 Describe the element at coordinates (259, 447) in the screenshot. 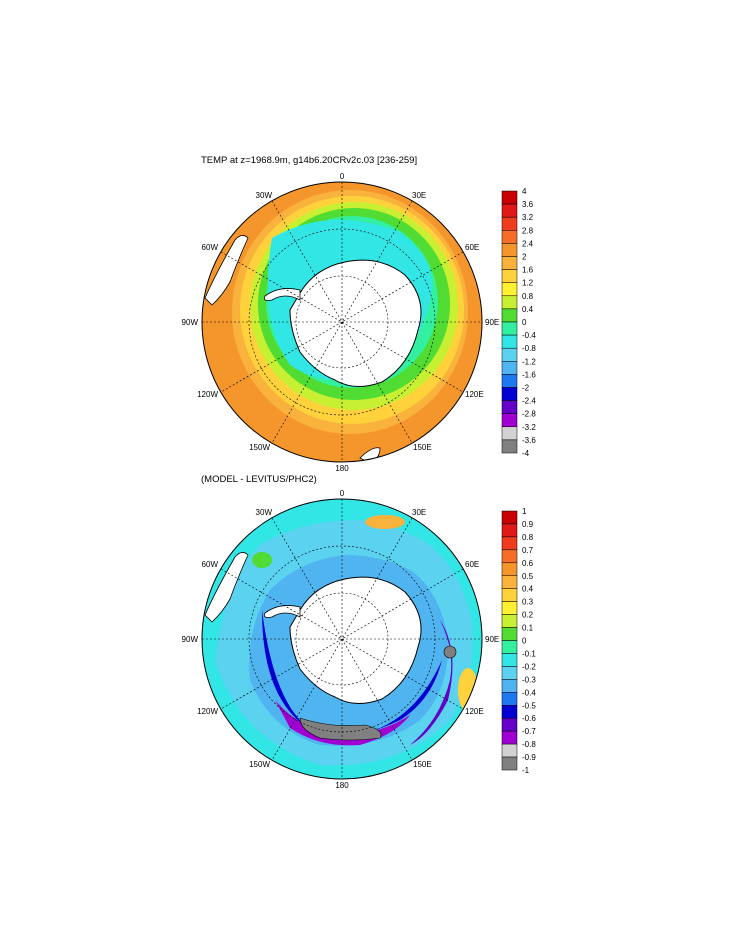

I see `top-lon-label-150w: 150W` at that location.